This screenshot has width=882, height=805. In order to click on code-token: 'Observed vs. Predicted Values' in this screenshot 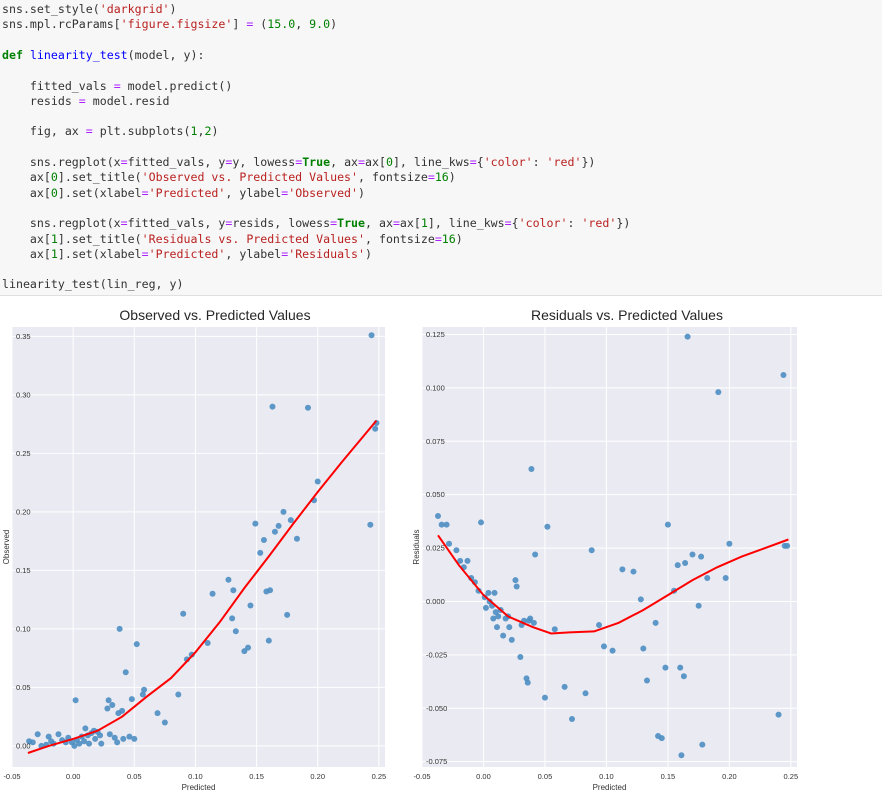, I will do `click(250, 177)`.